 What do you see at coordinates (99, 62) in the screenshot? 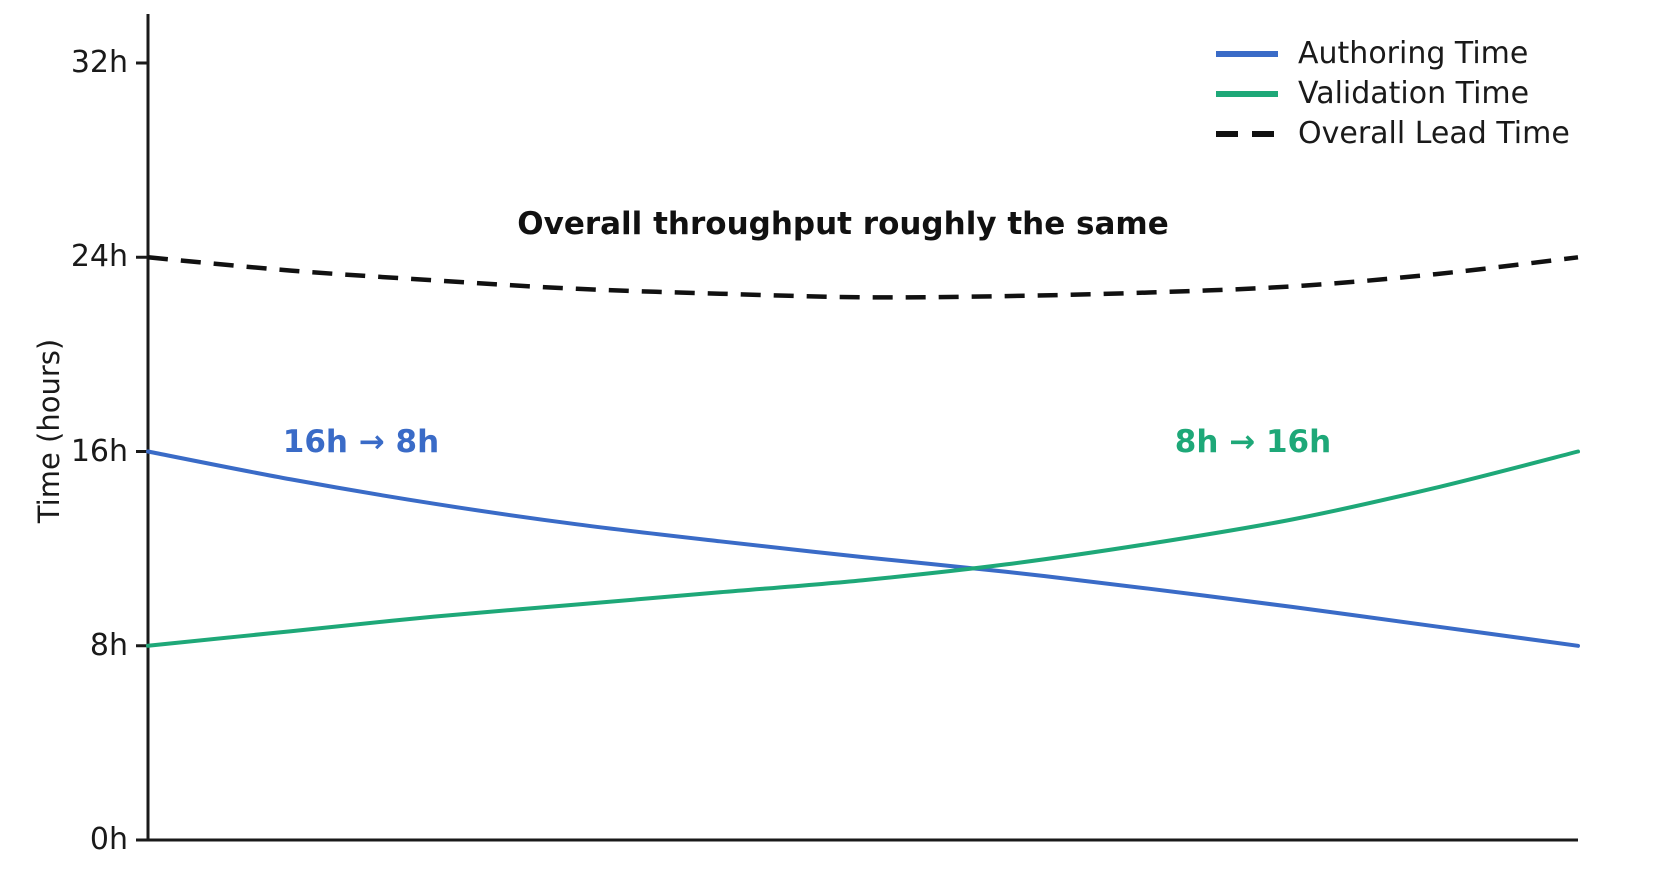
I see `ytick-label-32h: 32h` at bounding box center [99, 62].